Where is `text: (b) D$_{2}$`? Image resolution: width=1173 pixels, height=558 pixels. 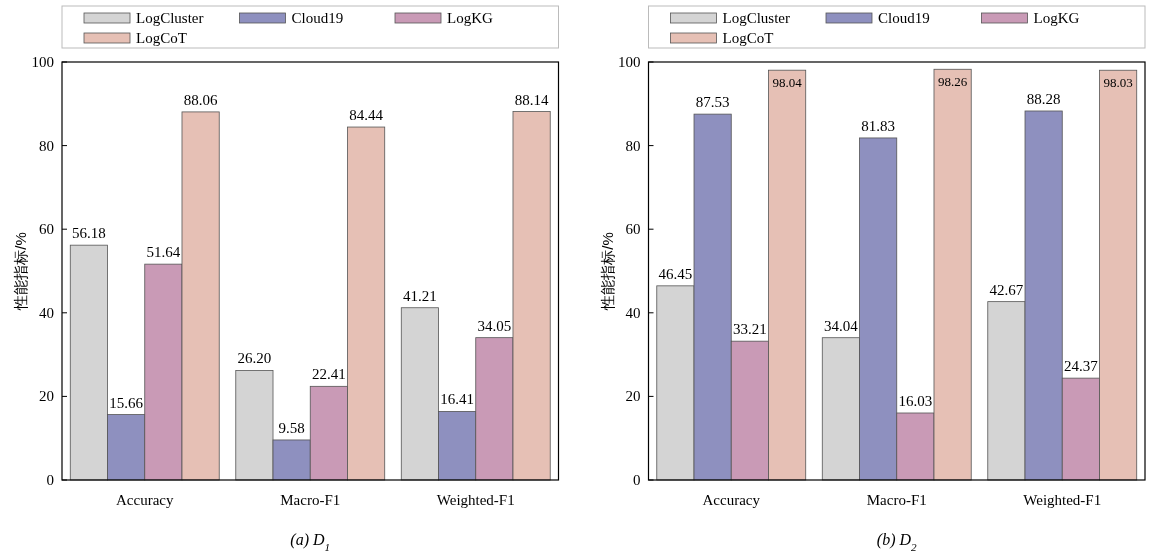
text: (b) D$_{2}$ is located at coordinates (897, 542).